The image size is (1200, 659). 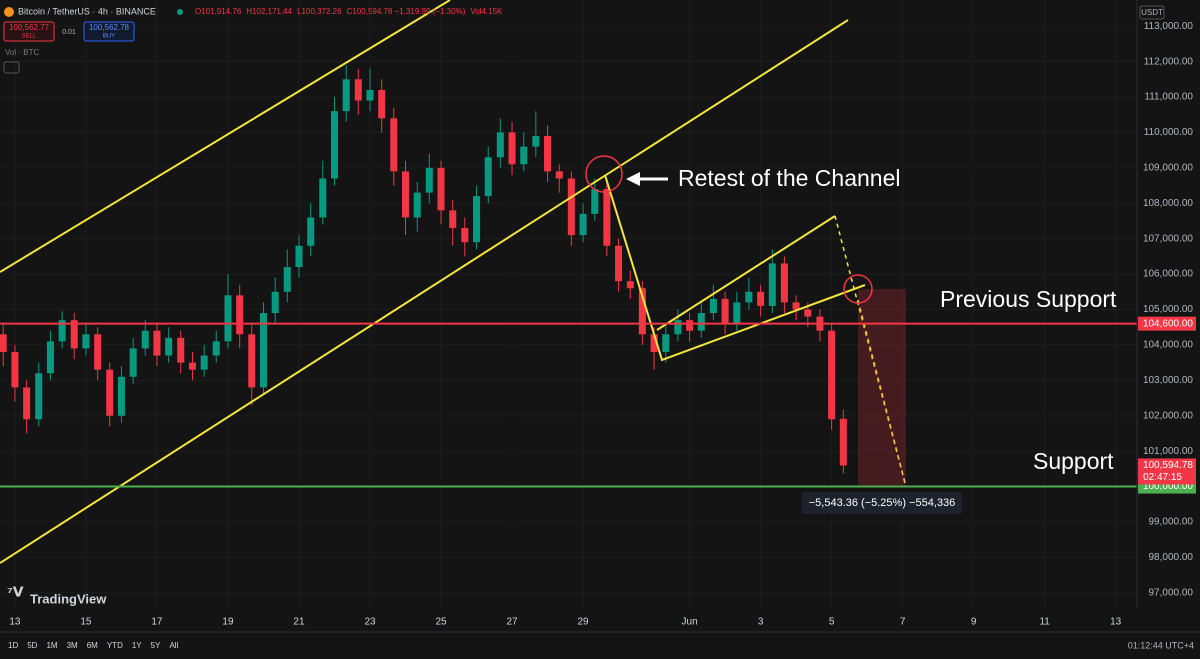 What do you see at coordinates (269, 11) in the screenshot?
I see `ohlc-value: H102,171.44` at bounding box center [269, 11].